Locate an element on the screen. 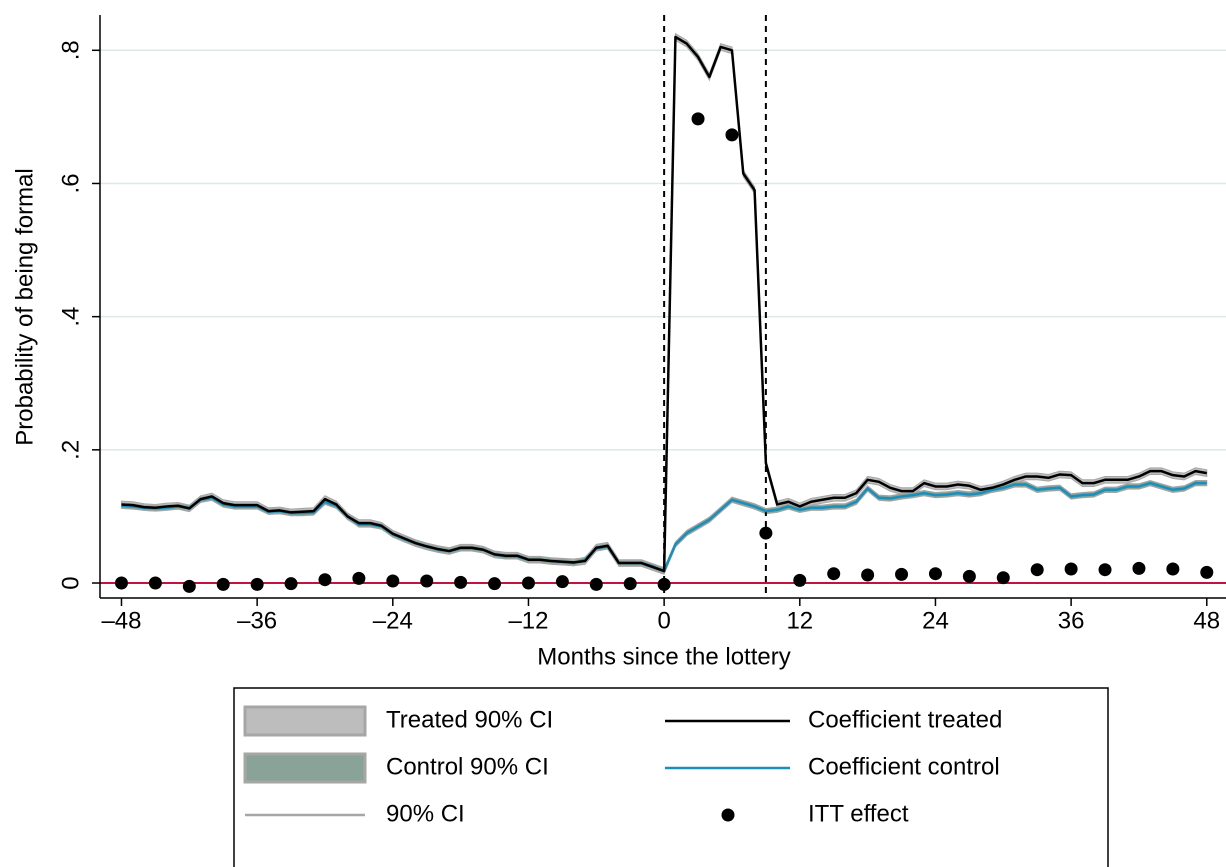  x-tick-label: –12 is located at coordinates (528, 620).